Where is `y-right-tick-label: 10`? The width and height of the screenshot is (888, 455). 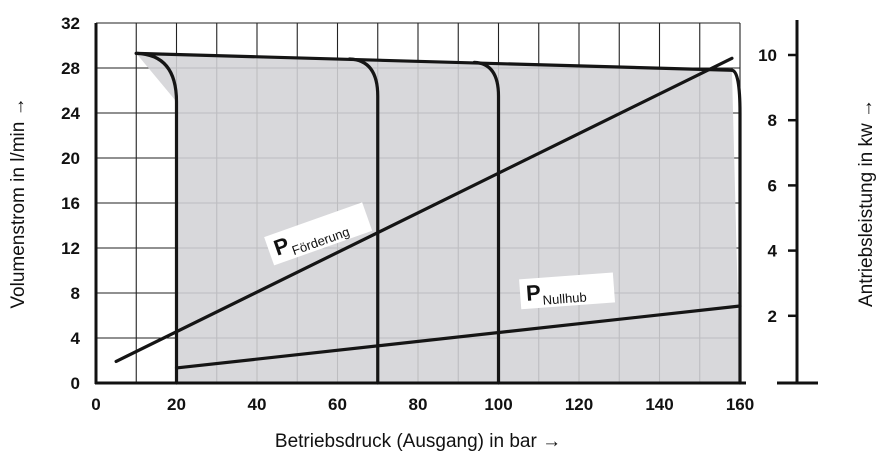
y-right-tick-label: 10 is located at coordinates (767, 55).